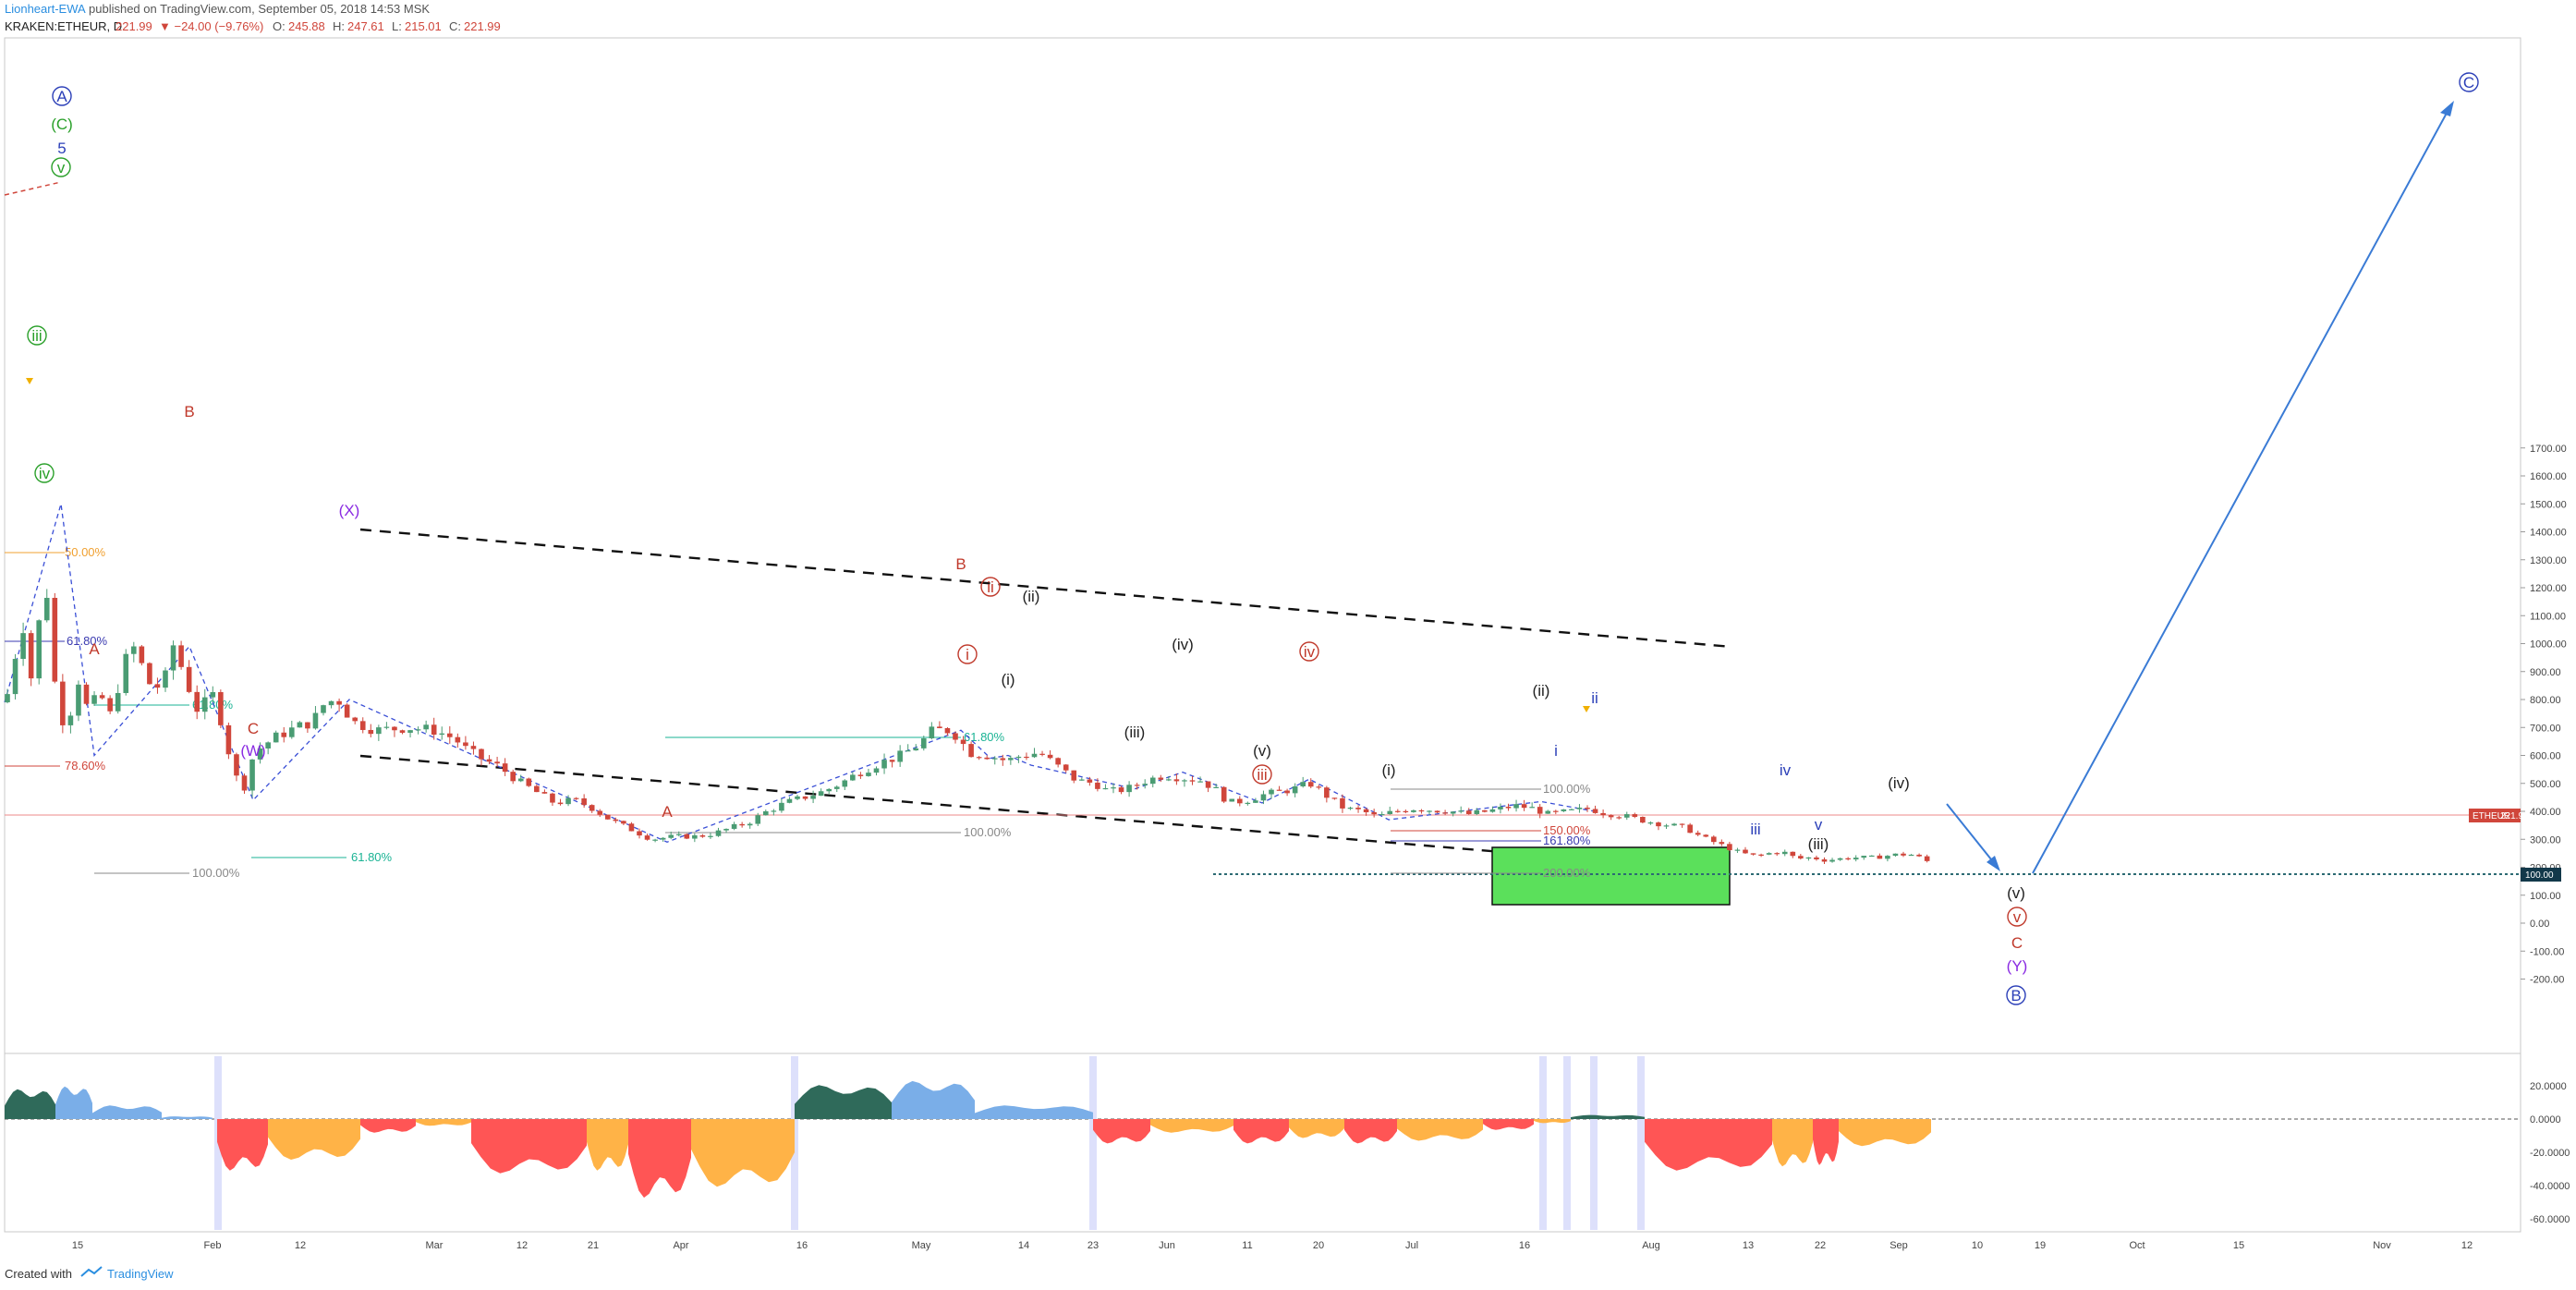  What do you see at coordinates (2541, 875) in the screenshot?
I see `level-tag: 100.00` at bounding box center [2541, 875].